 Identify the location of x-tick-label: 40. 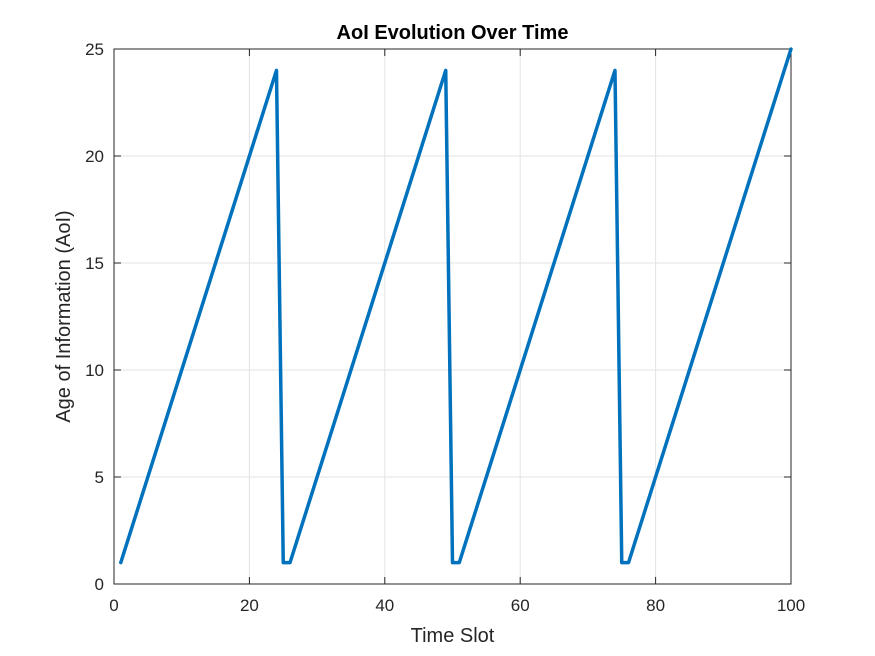
(384, 605).